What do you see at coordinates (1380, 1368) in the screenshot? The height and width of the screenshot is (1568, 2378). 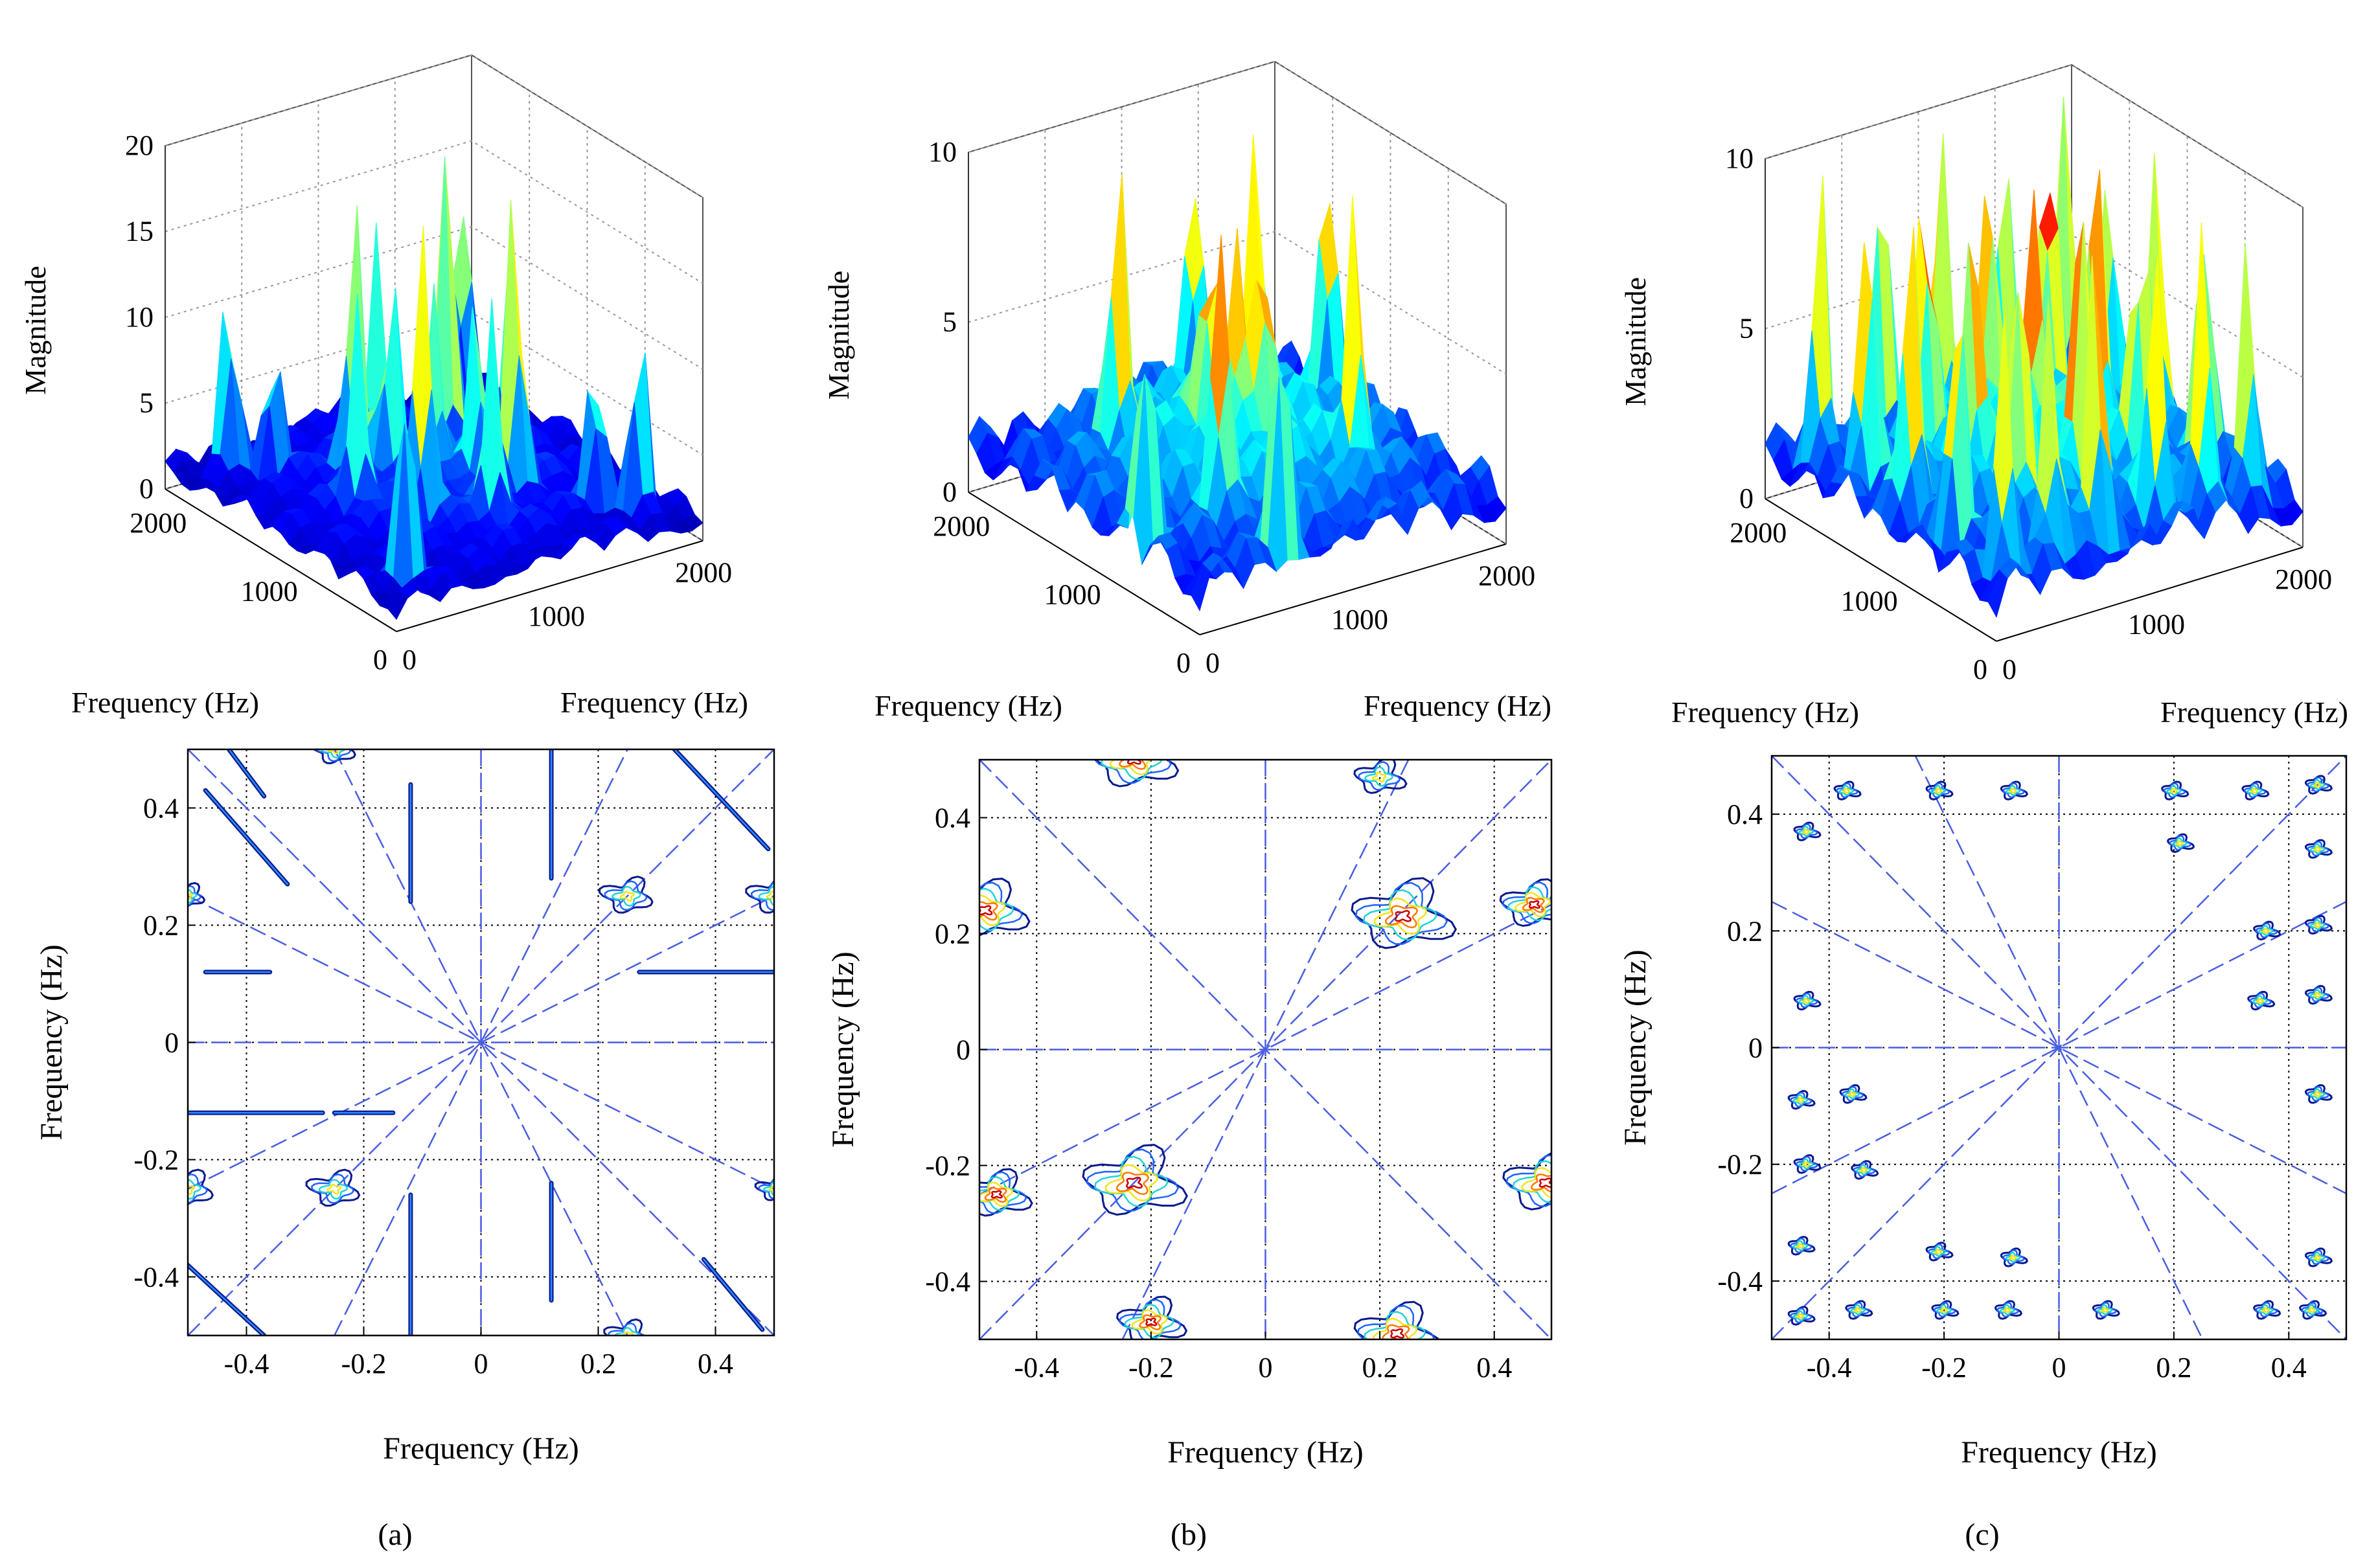 I see `x-tick-label: 0.2` at bounding box center [1380, 1368].